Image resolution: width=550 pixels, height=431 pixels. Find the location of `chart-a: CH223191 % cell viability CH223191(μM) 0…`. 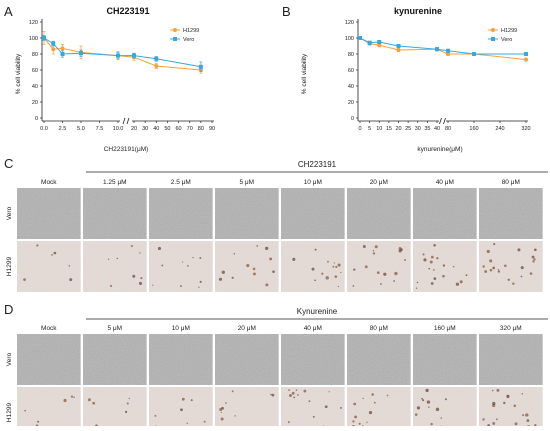

chart-a: CH223191 % cell viability CH223191(μM) 0… is located at coordinates (115, 79).